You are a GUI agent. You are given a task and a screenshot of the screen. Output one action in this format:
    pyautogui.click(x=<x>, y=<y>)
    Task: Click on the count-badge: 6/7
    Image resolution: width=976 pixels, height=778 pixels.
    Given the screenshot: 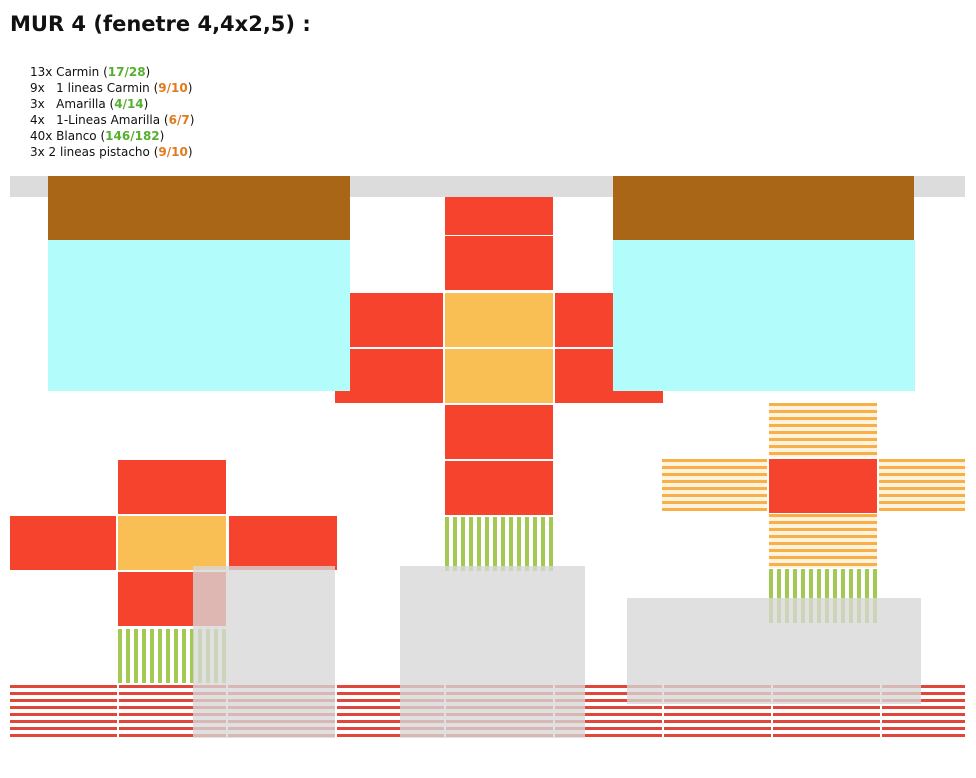 What is the action you would take?
    pyautogui.click(x=179, y=120)
    